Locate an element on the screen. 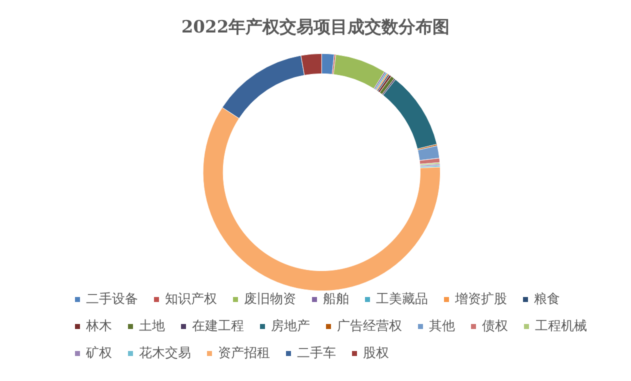  legend-label: 工程机械 is located at coordinates (561, 326).